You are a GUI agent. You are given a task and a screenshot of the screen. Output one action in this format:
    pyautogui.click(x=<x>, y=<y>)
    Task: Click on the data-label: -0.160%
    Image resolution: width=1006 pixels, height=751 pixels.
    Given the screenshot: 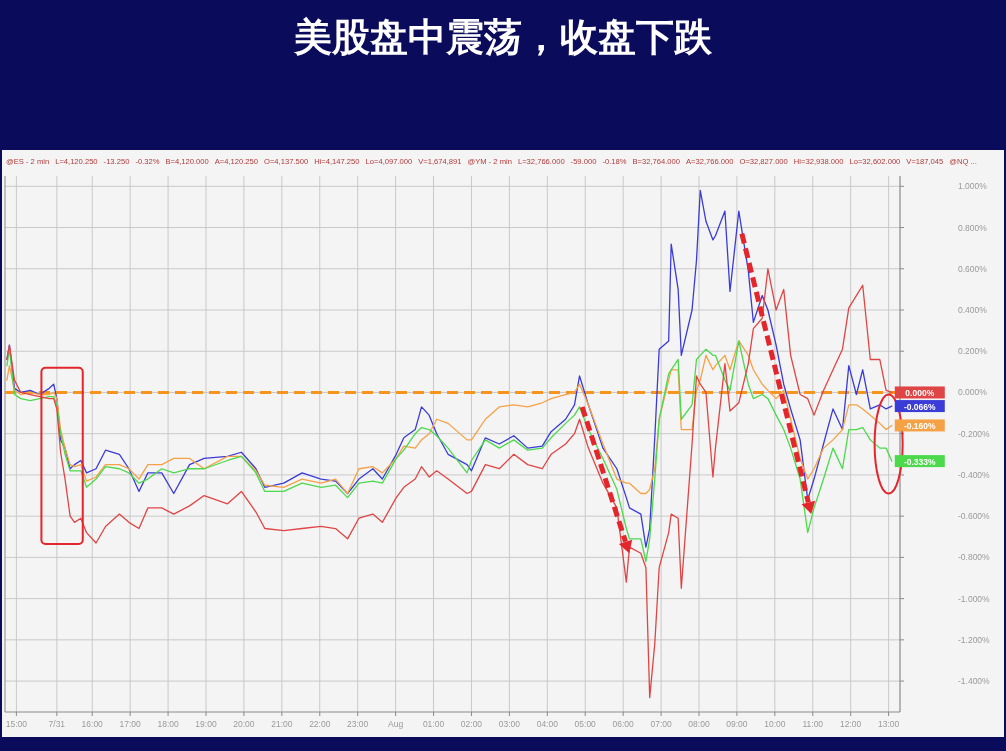 What is the action you would take?
    pyautogui.click(x=920, y=425)
    